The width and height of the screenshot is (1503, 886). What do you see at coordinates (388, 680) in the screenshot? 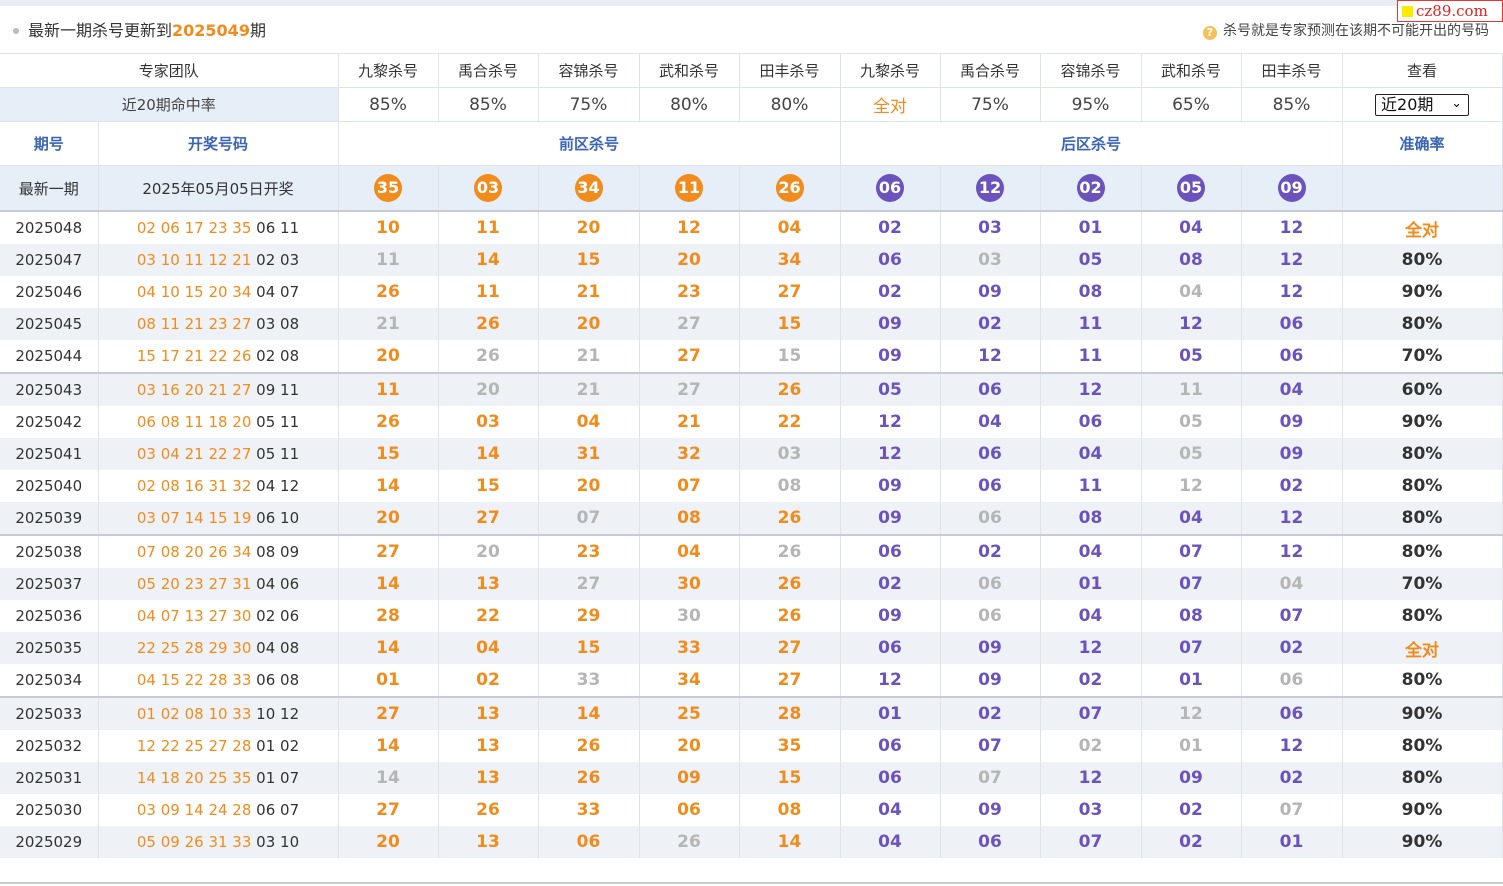
I see `front-kill-number: 01` at bounding box center [388, 680].